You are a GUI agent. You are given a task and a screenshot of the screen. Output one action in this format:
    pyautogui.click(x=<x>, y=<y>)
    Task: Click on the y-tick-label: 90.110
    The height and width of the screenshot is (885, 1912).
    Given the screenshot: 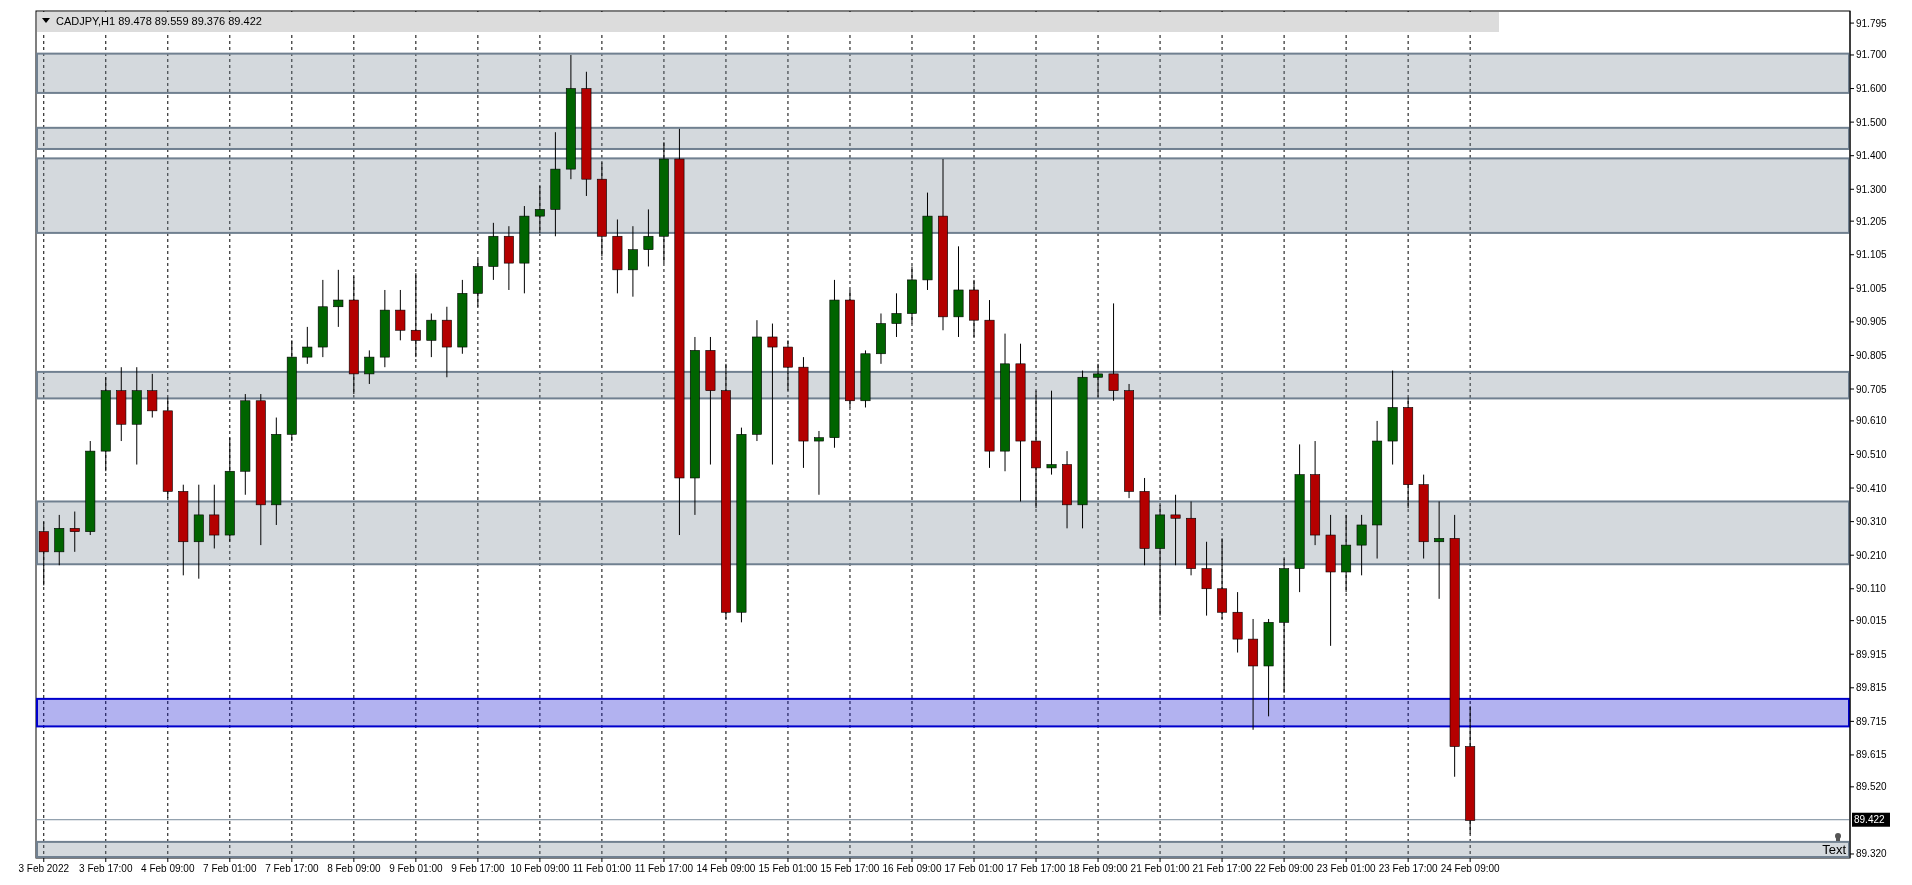 What is the action you would take?
    pyautogui.click(x=1871, y=589)
    